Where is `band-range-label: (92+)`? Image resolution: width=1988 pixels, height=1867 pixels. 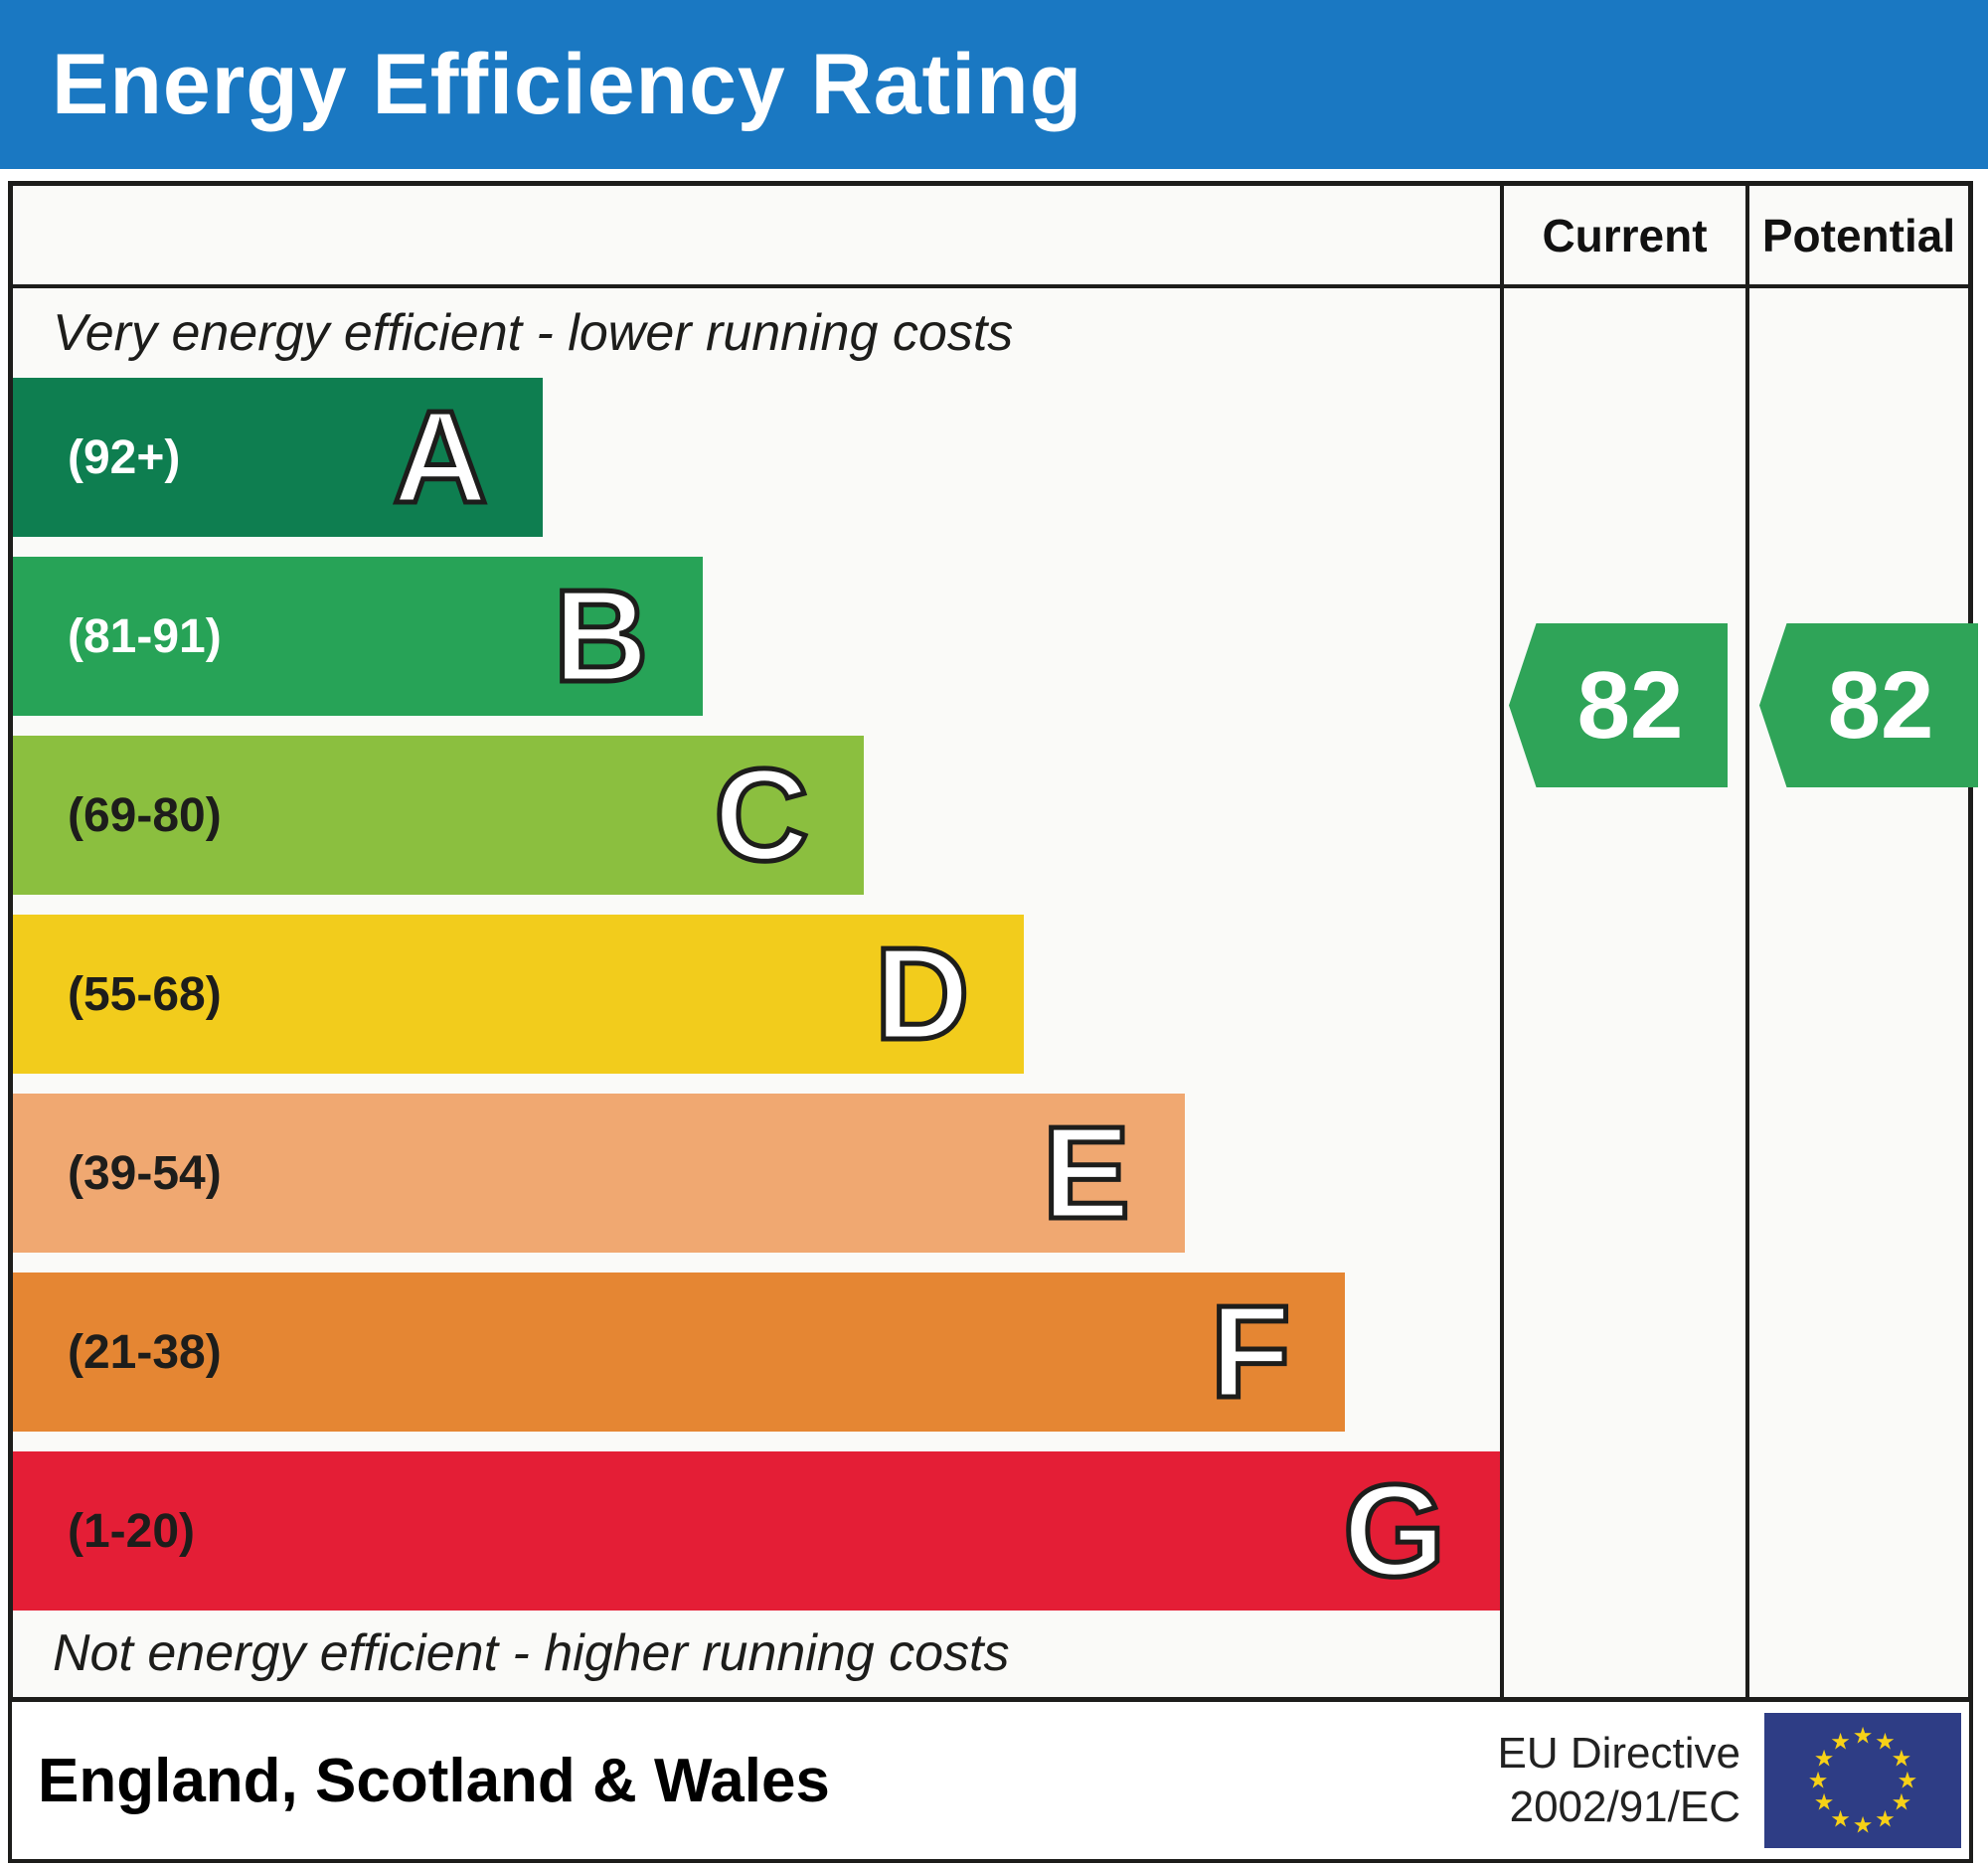 band-range-label: (92+) is located at coordinates (124, 457).